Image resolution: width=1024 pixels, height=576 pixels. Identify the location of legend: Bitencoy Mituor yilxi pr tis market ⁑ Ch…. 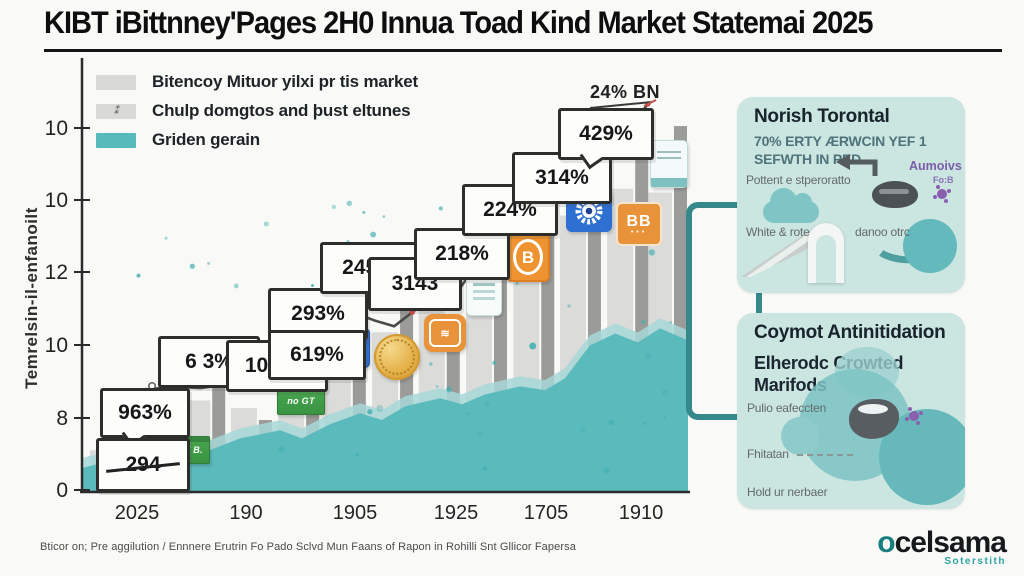
(257, 115).